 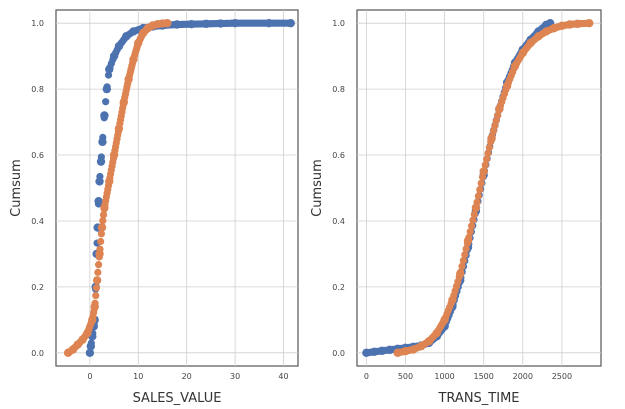 I want to click on x-axis-label: TRANS_TIME, so click(x=478, y=398).